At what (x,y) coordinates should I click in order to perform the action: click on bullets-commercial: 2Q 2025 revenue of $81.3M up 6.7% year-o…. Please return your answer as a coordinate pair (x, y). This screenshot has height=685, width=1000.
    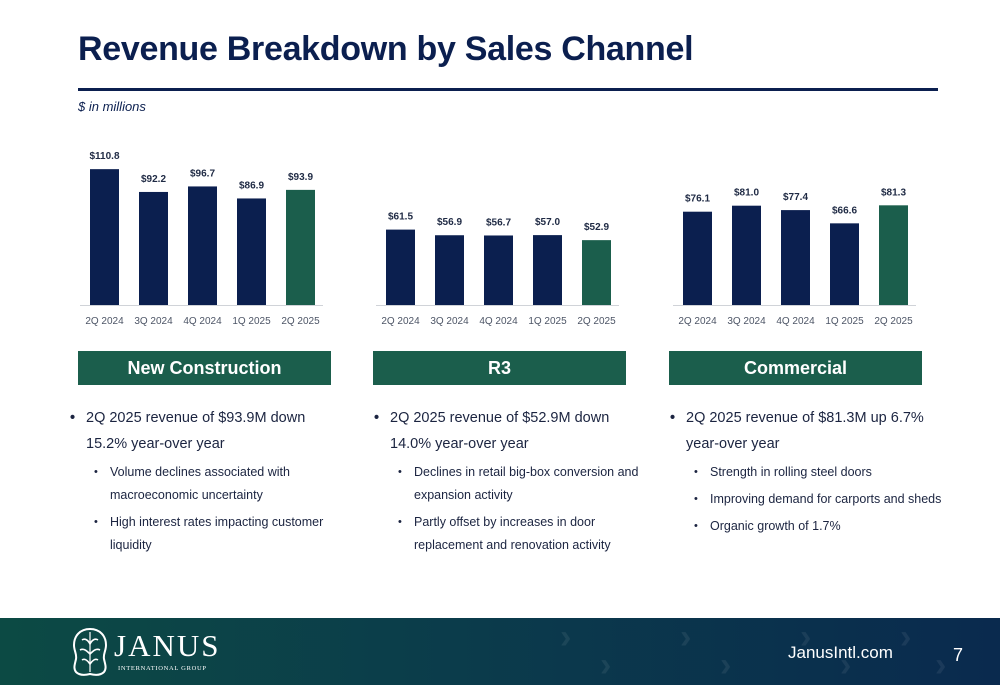
    Looking at the image, I should click on (807, 471).